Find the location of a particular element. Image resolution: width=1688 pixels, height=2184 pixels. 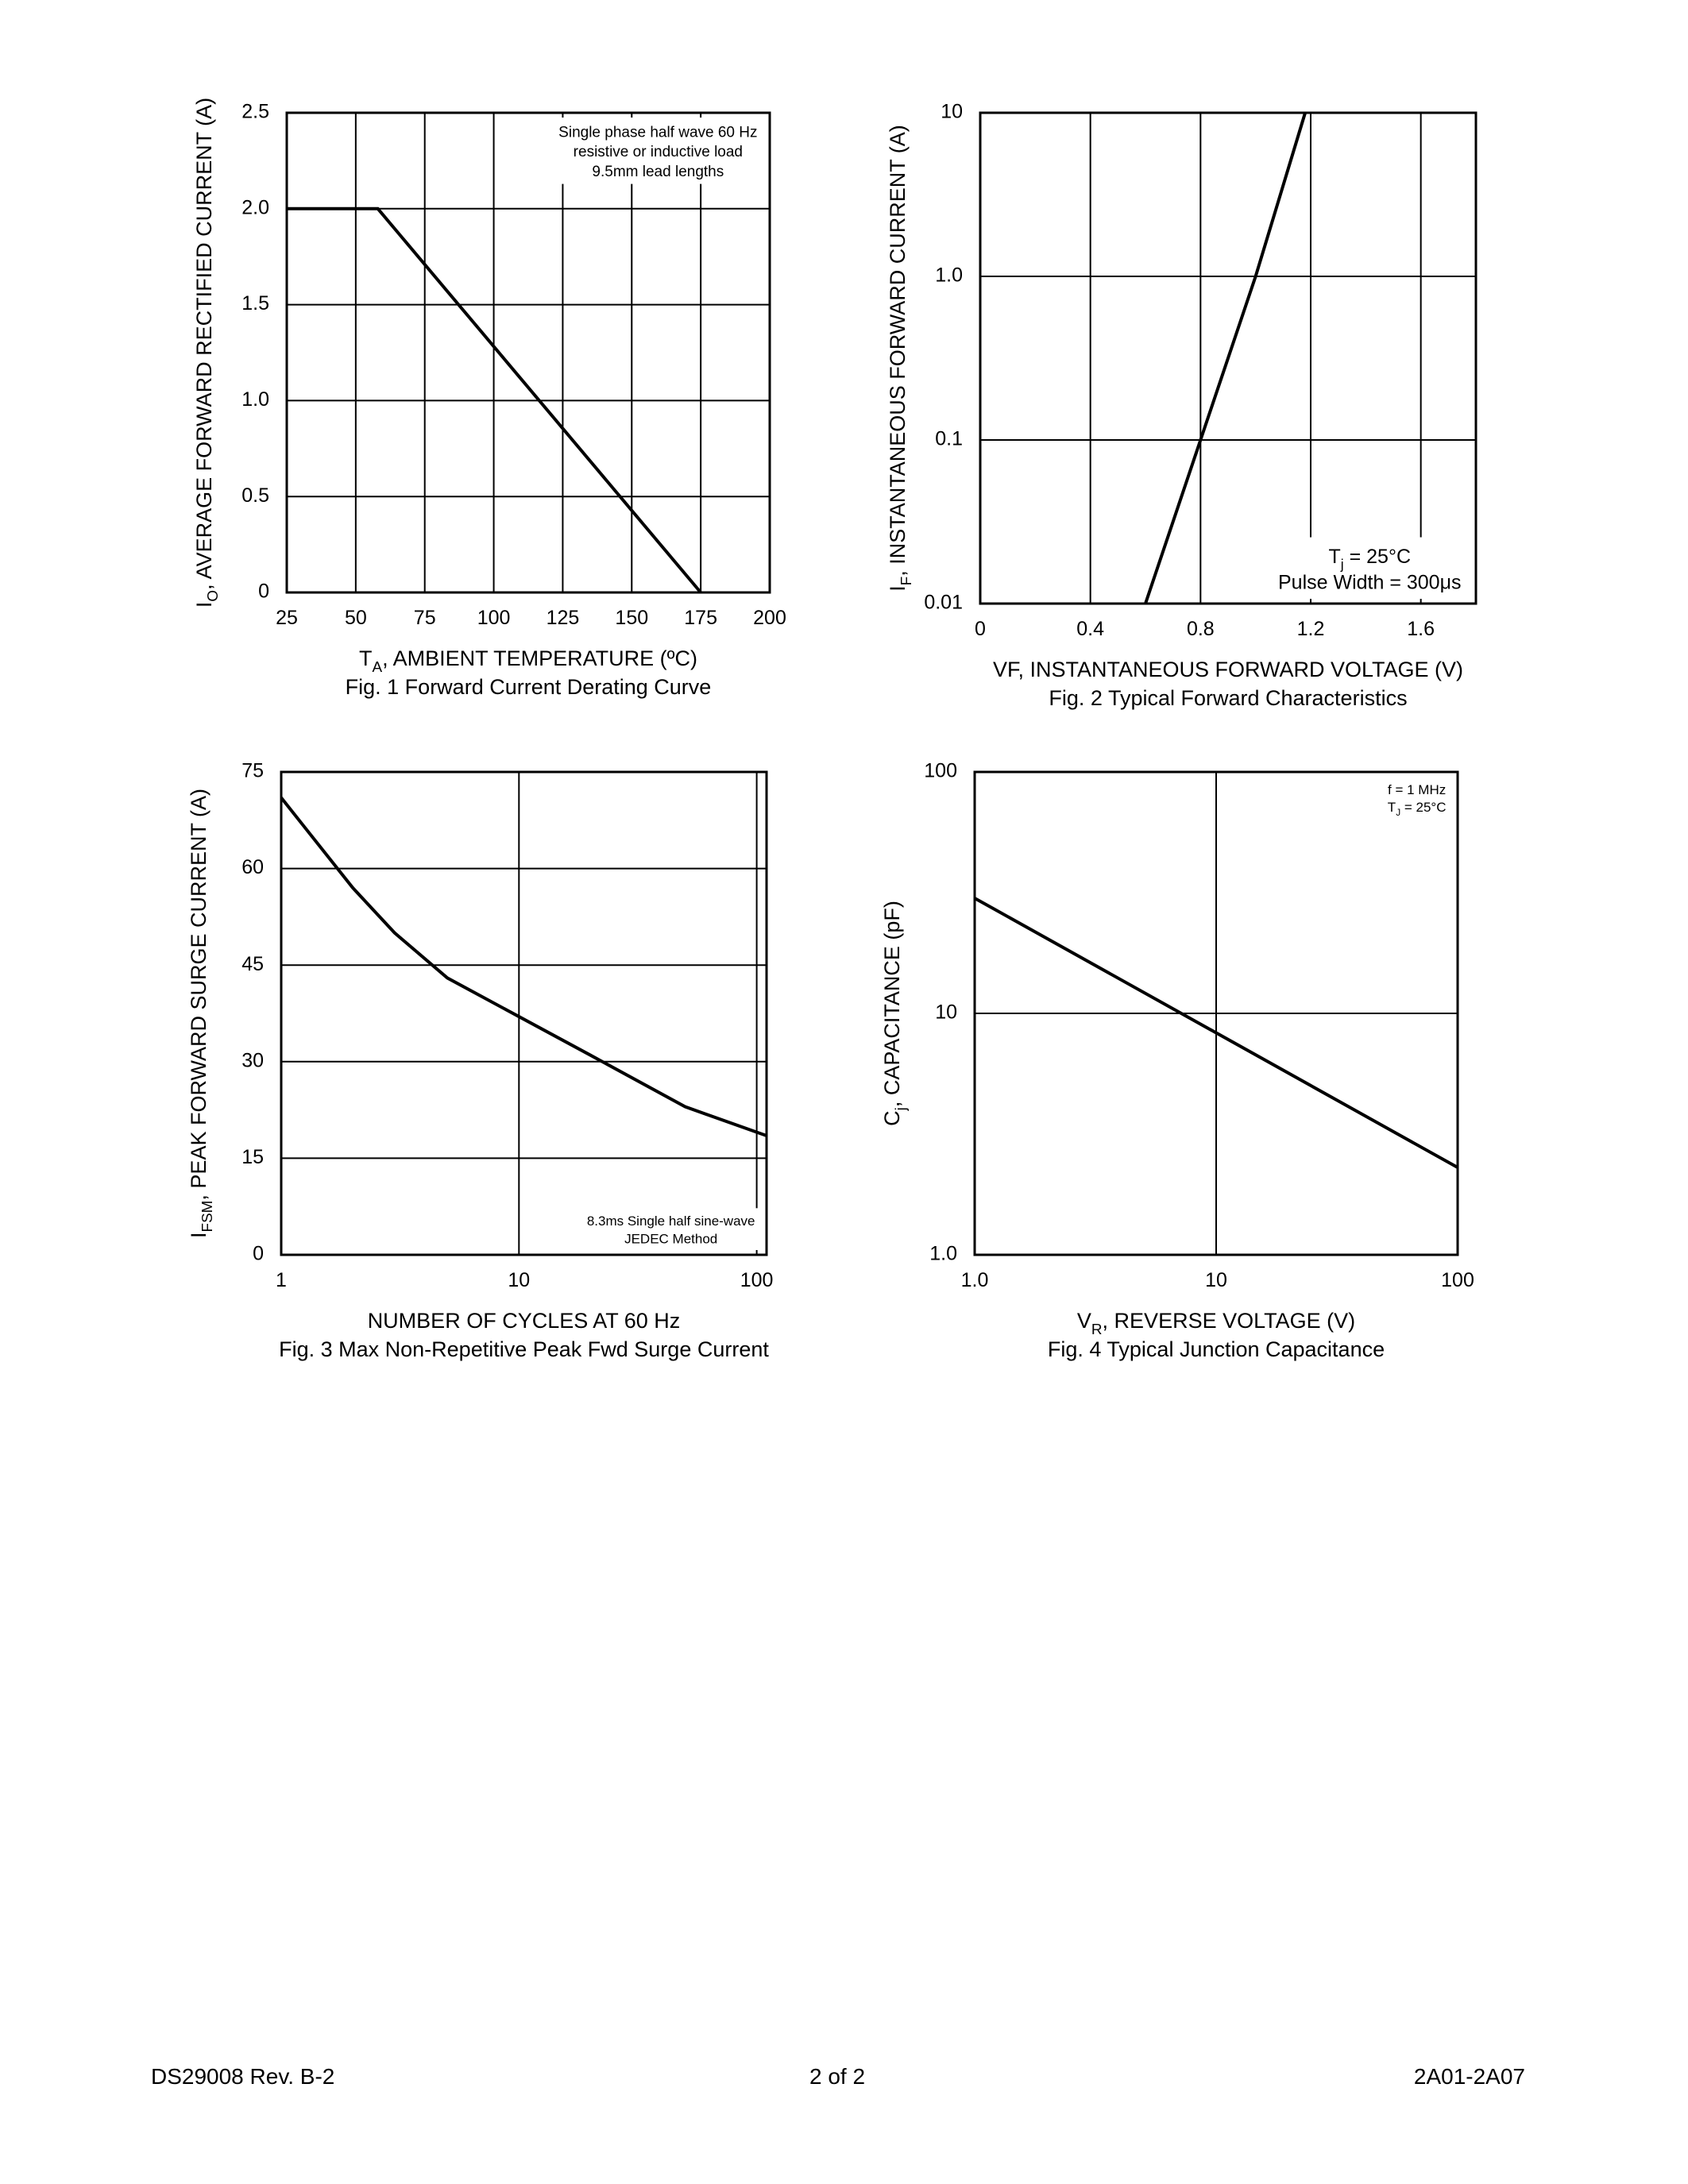

annotation-text: f = 1 MHz is located at coordinates (1417, 789).